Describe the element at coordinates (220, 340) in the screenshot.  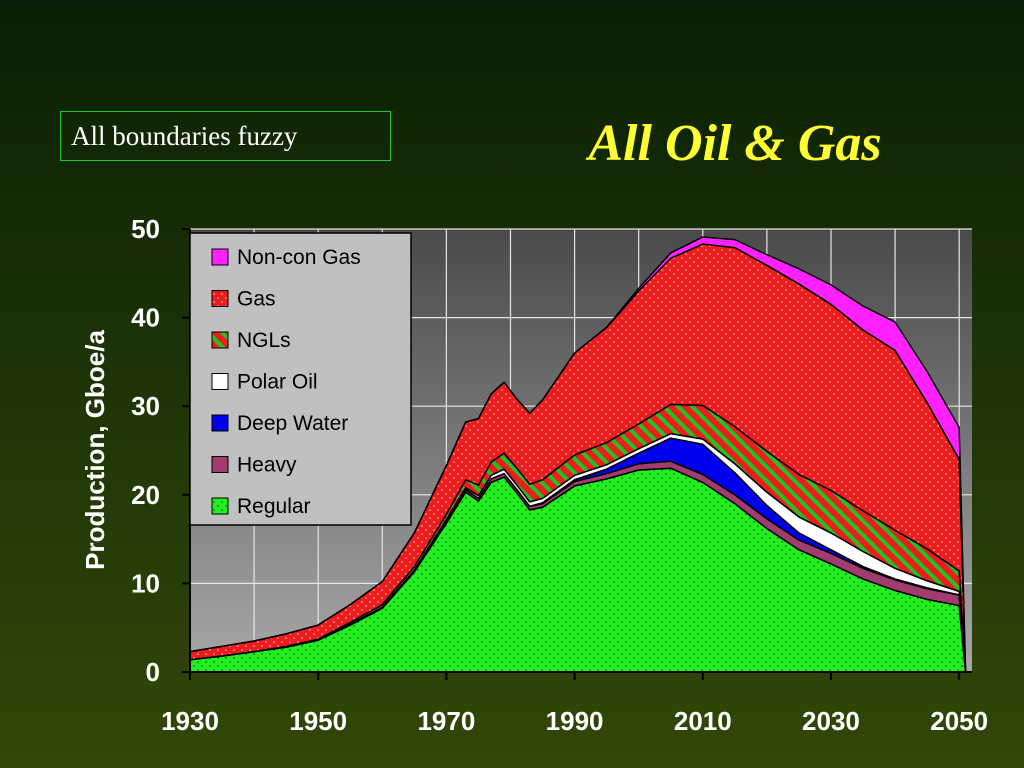
I see `legend-swatch-ngls` at that location.